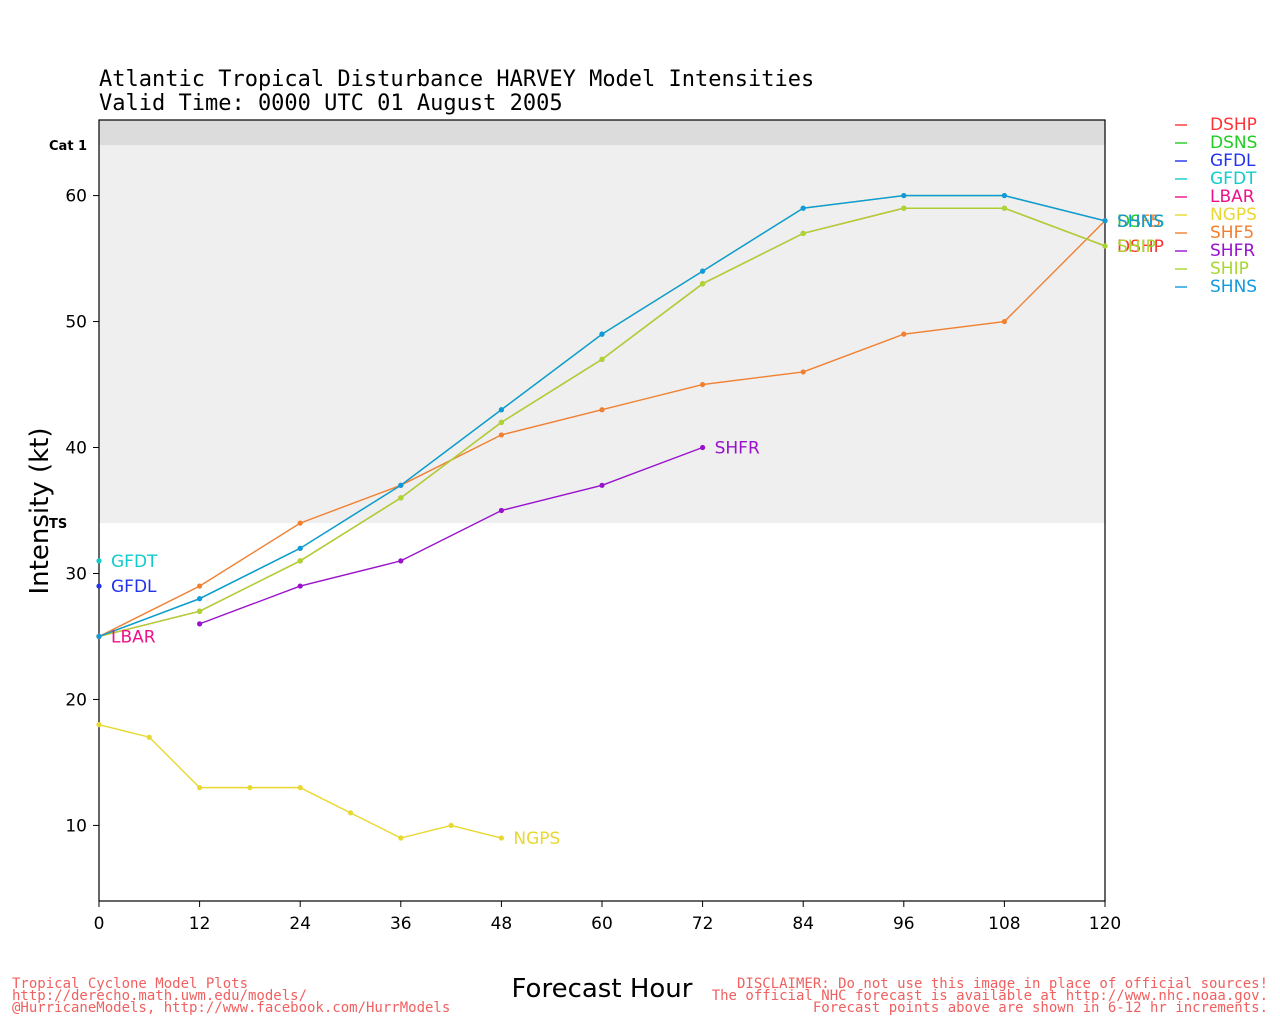 The width and height of the screenshot is (1280, 1024). Describe the element at coordinates (76, 449) in the screenshot. I see `y-tick-label-40: 40` at that location.